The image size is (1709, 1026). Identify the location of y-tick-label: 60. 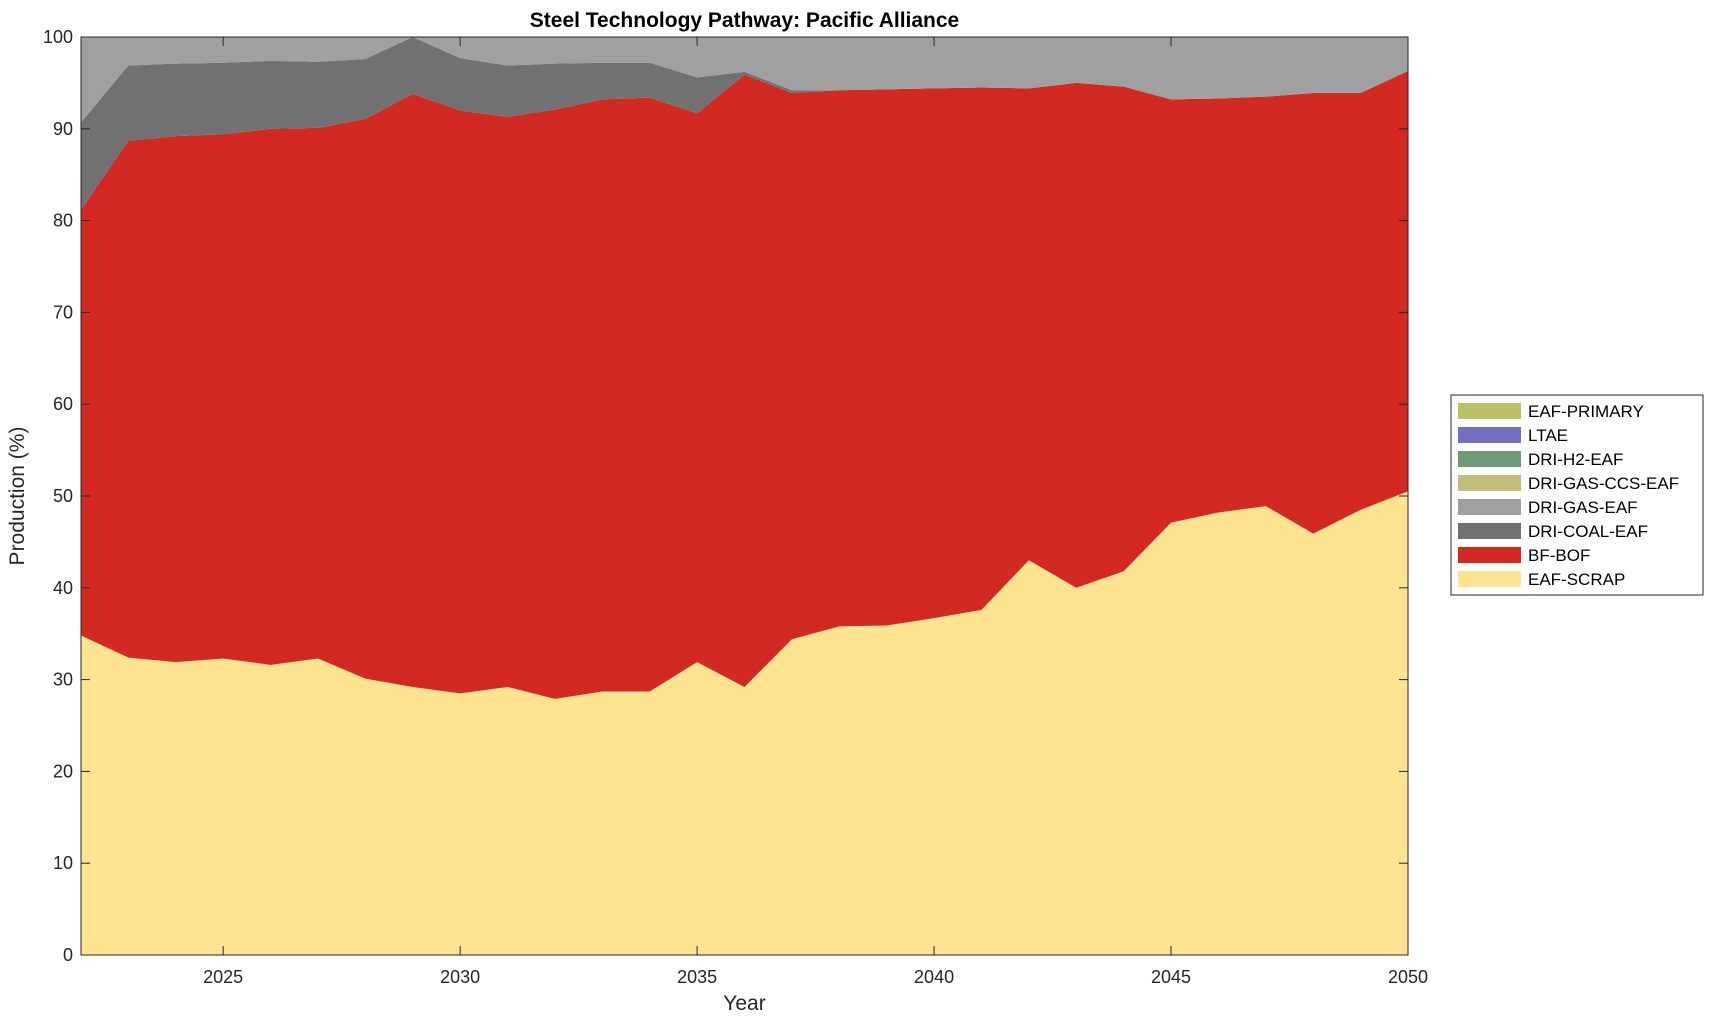
(63, 404).